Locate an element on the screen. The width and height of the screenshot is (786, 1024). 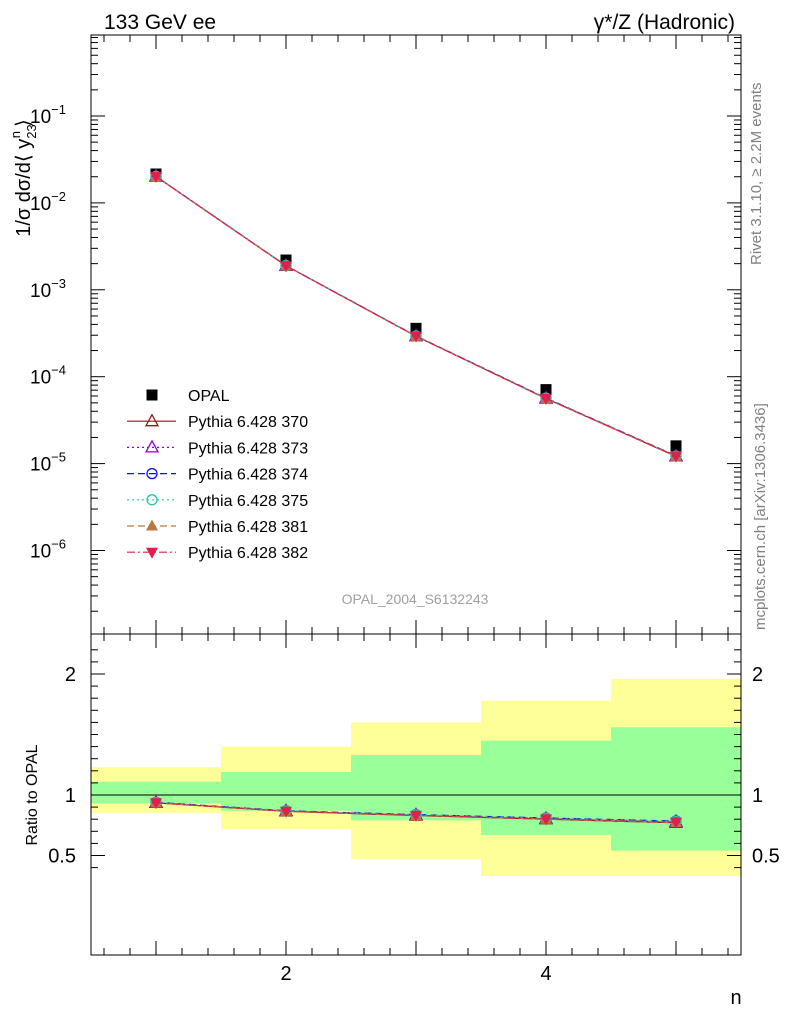
upper-y-tick-label: 10⁻³ is located at coordinates (48, 289).